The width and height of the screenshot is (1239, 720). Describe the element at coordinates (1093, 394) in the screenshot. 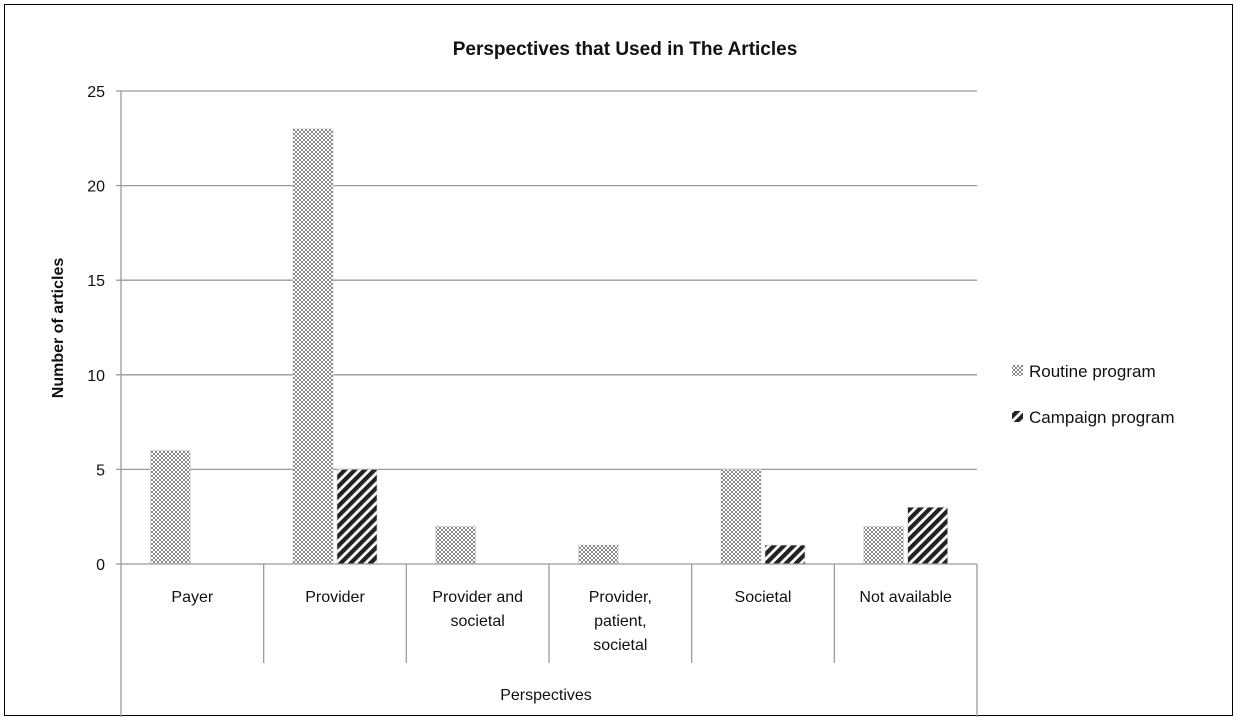

I see `legend: Routine program Campaign program` at that location.